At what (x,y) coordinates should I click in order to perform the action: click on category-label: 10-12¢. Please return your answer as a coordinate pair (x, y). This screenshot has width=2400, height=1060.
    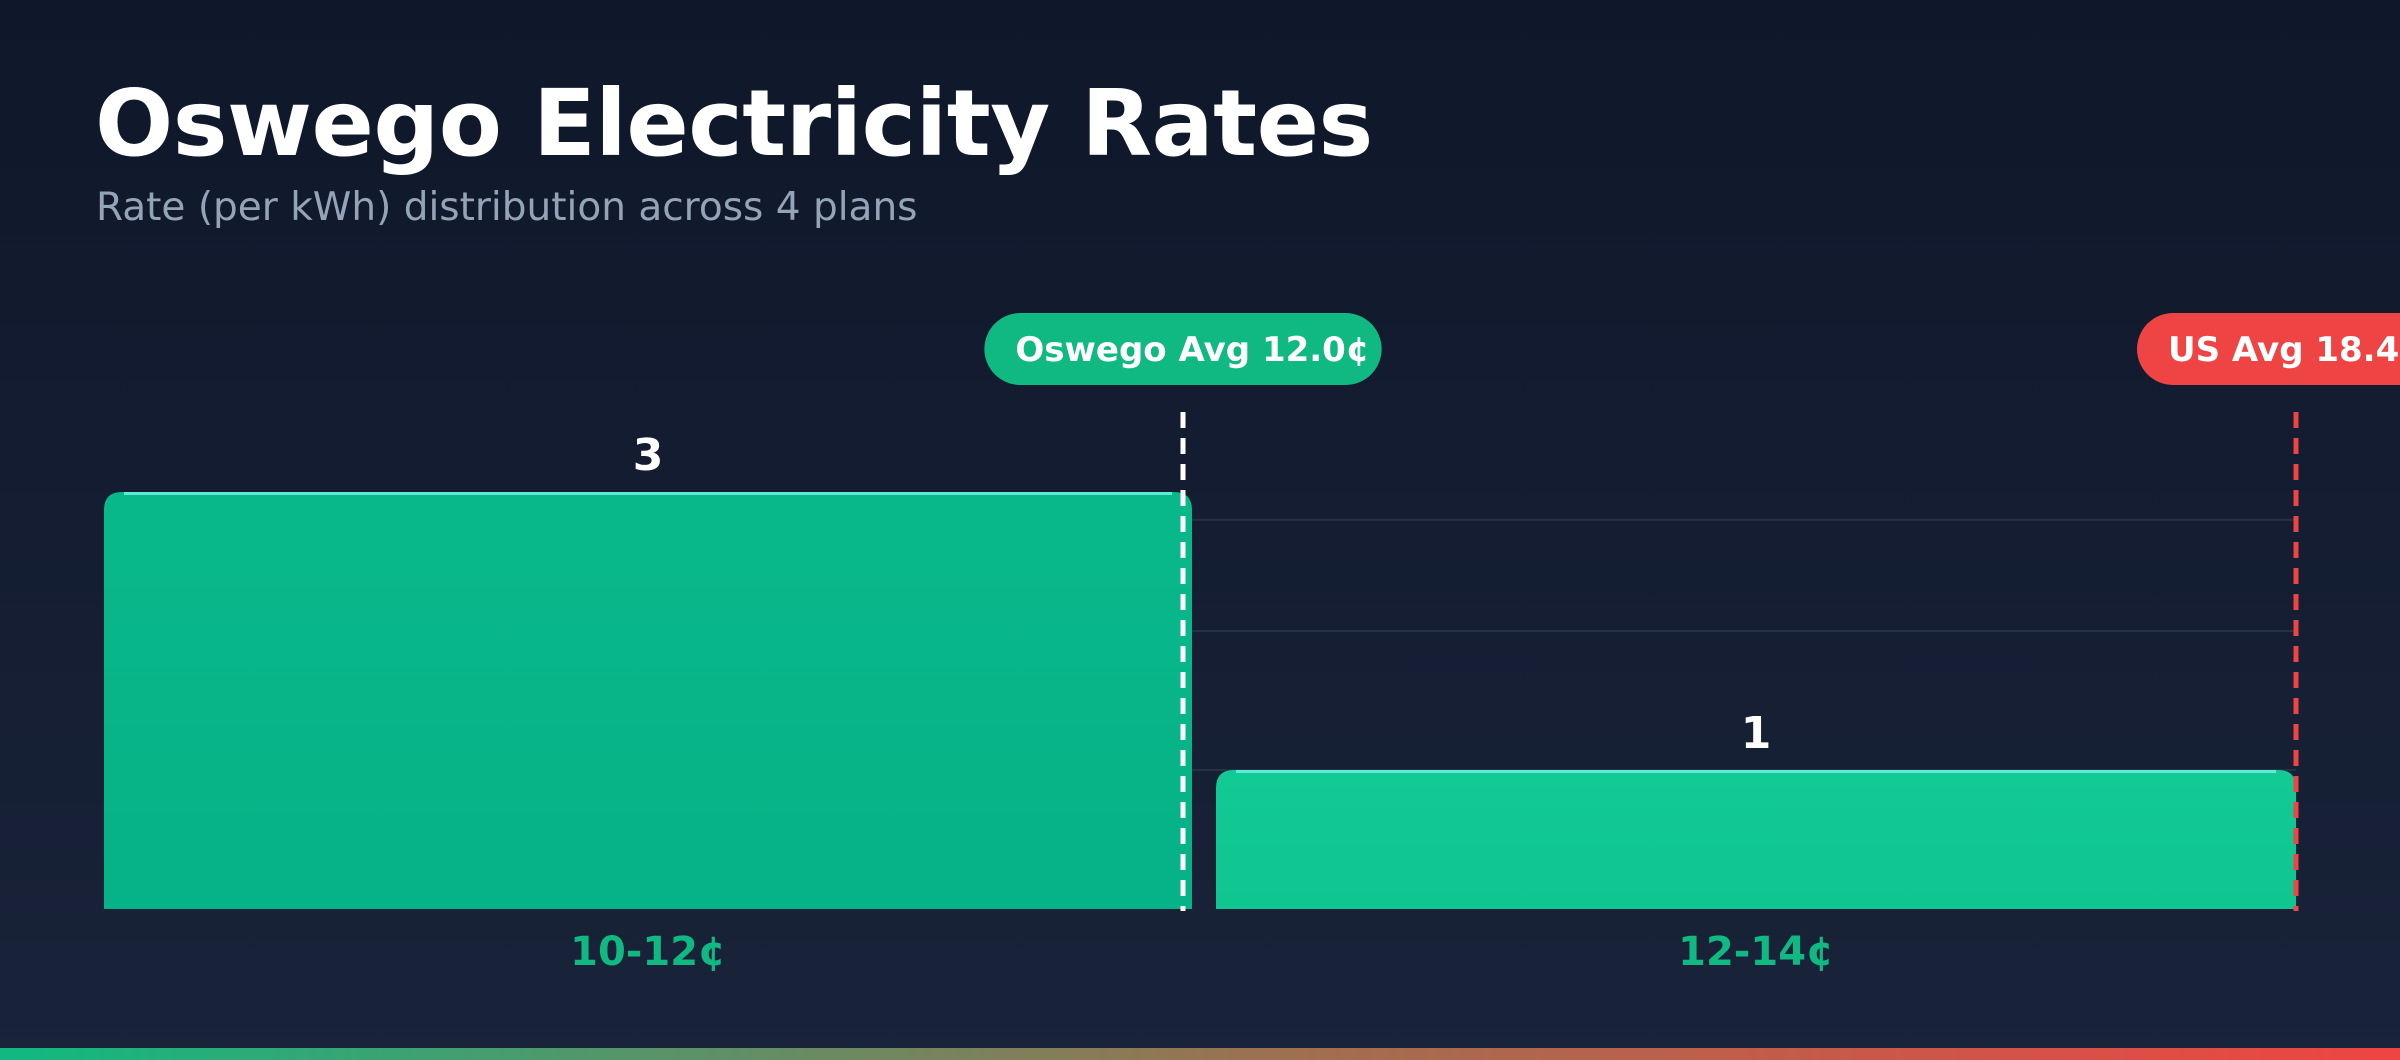
    Looking at the image, I should click on (648, 952).